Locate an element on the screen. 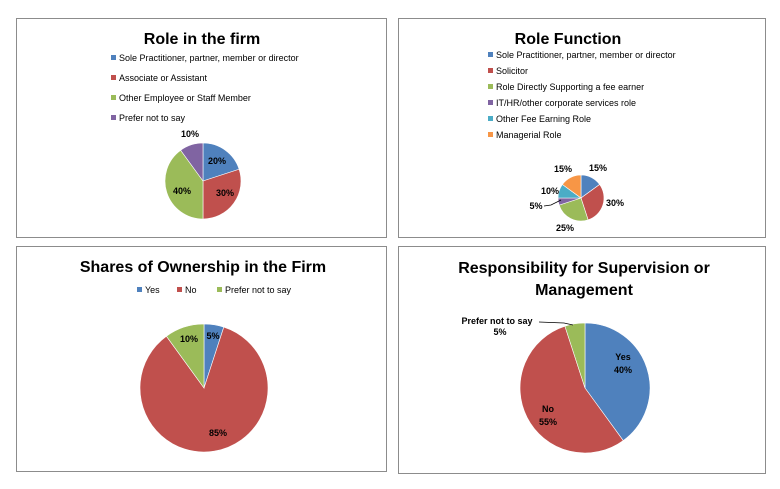 The height and width of the screenshot is (489, 780). data-label-category: No is located at coordinates (548, 409).